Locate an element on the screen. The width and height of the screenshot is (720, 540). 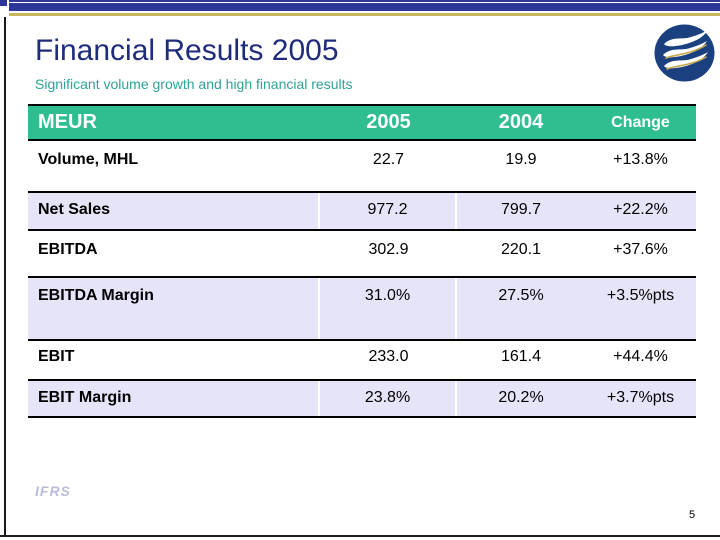
value-2005: 977.2 is located at coordinates (388, 211).